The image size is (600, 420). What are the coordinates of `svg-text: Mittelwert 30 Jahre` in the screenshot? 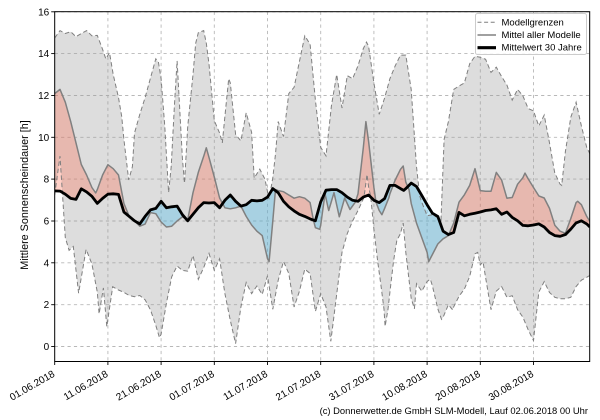 It's located at (542, 48).